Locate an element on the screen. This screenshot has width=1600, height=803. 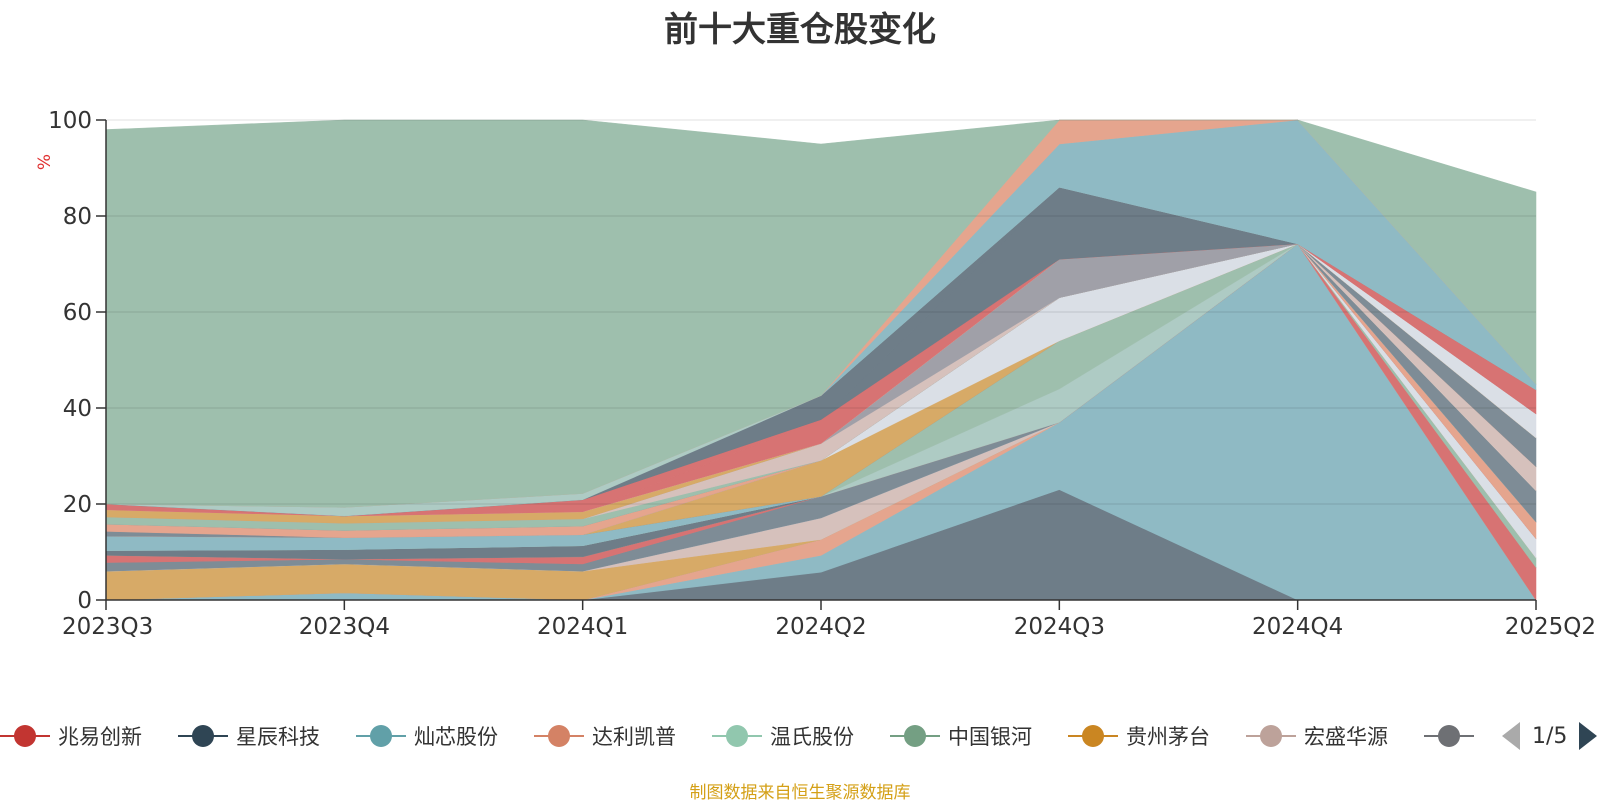
legend-label: 灿芯股份 is located at coordinates (456, 737).